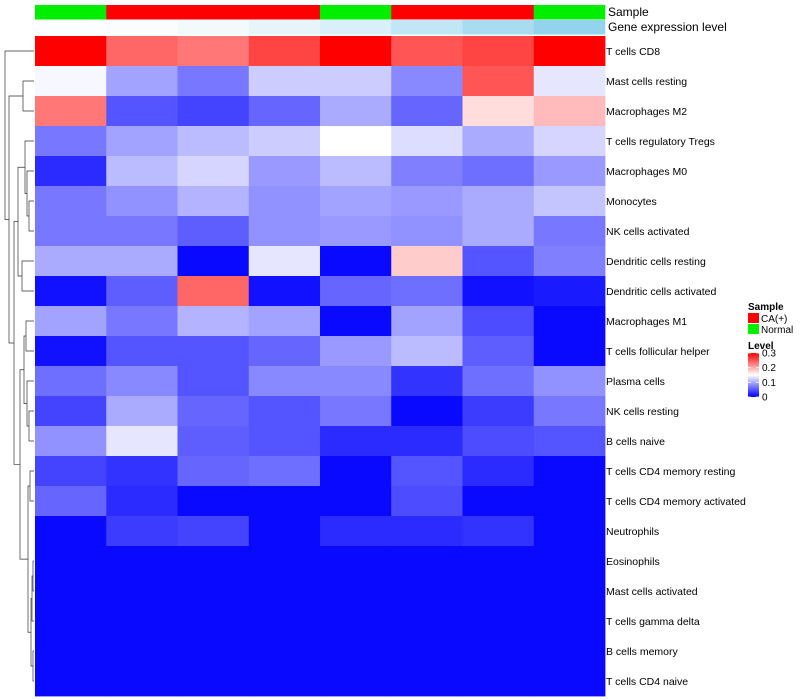 The image size is (800, 700). I want to click on row-label-b-cells-memory: B cells memory, so click(642, 652).